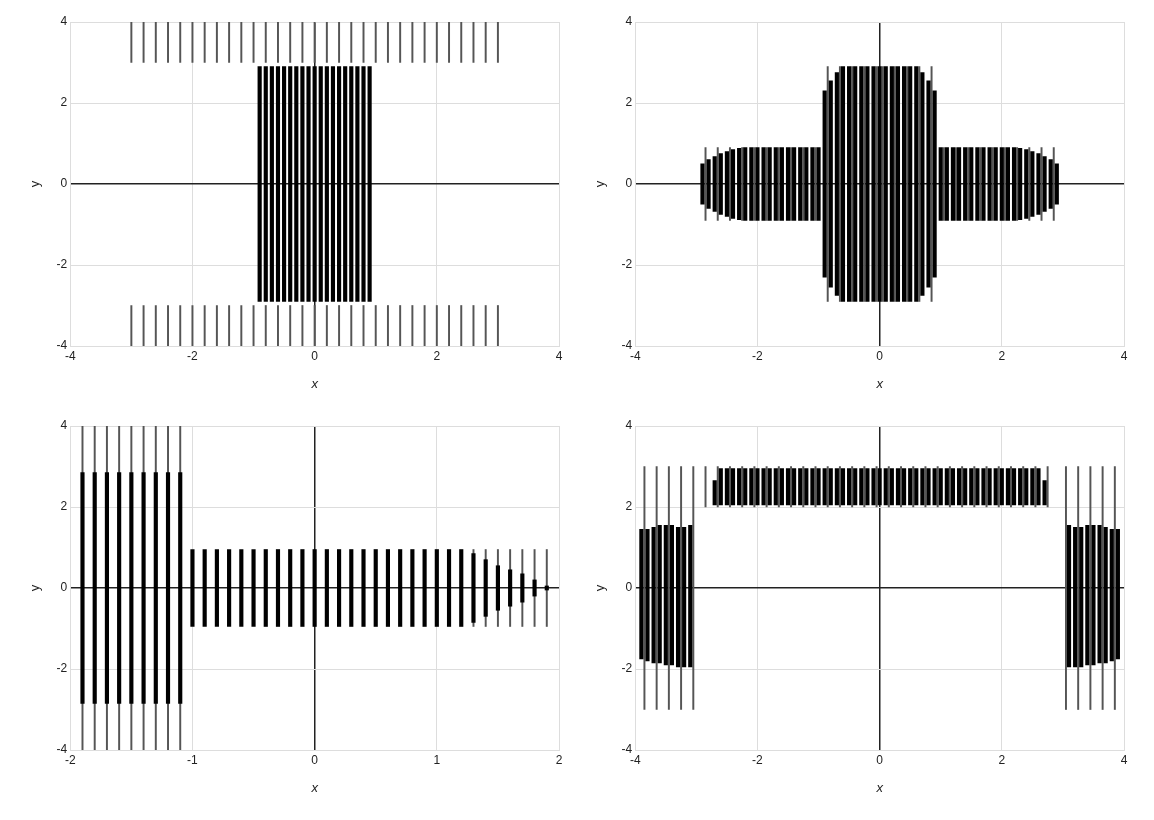  I want to click on y-tick-label: 4, so click(64, 21).